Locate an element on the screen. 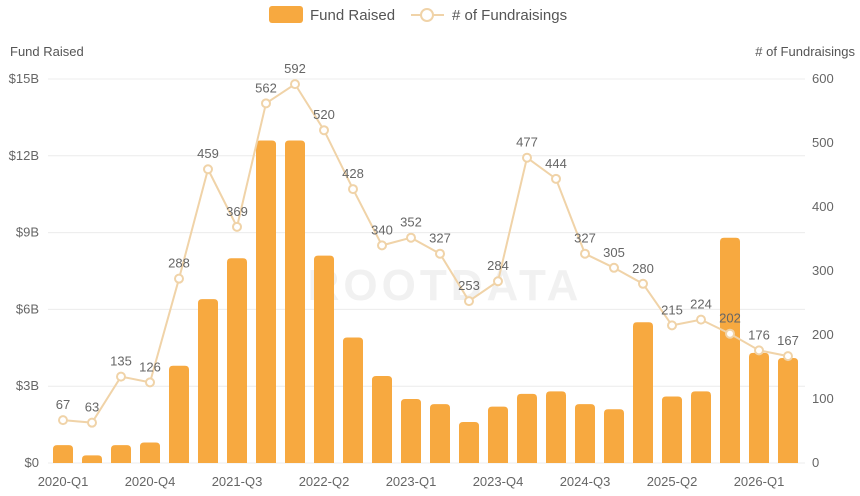 The width and height of the screenshot is (860, 496). watermark: ROOTDATA is located at coordinates (445, 285).